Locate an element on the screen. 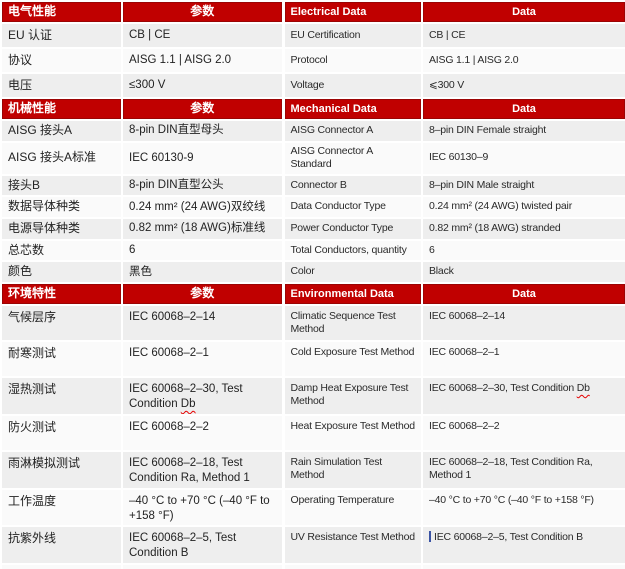 This screenshot has height=569, width=625. section-header-row-environmental: 环境特性 参数 Environmental Data Data is located at coordinates (312, 293).